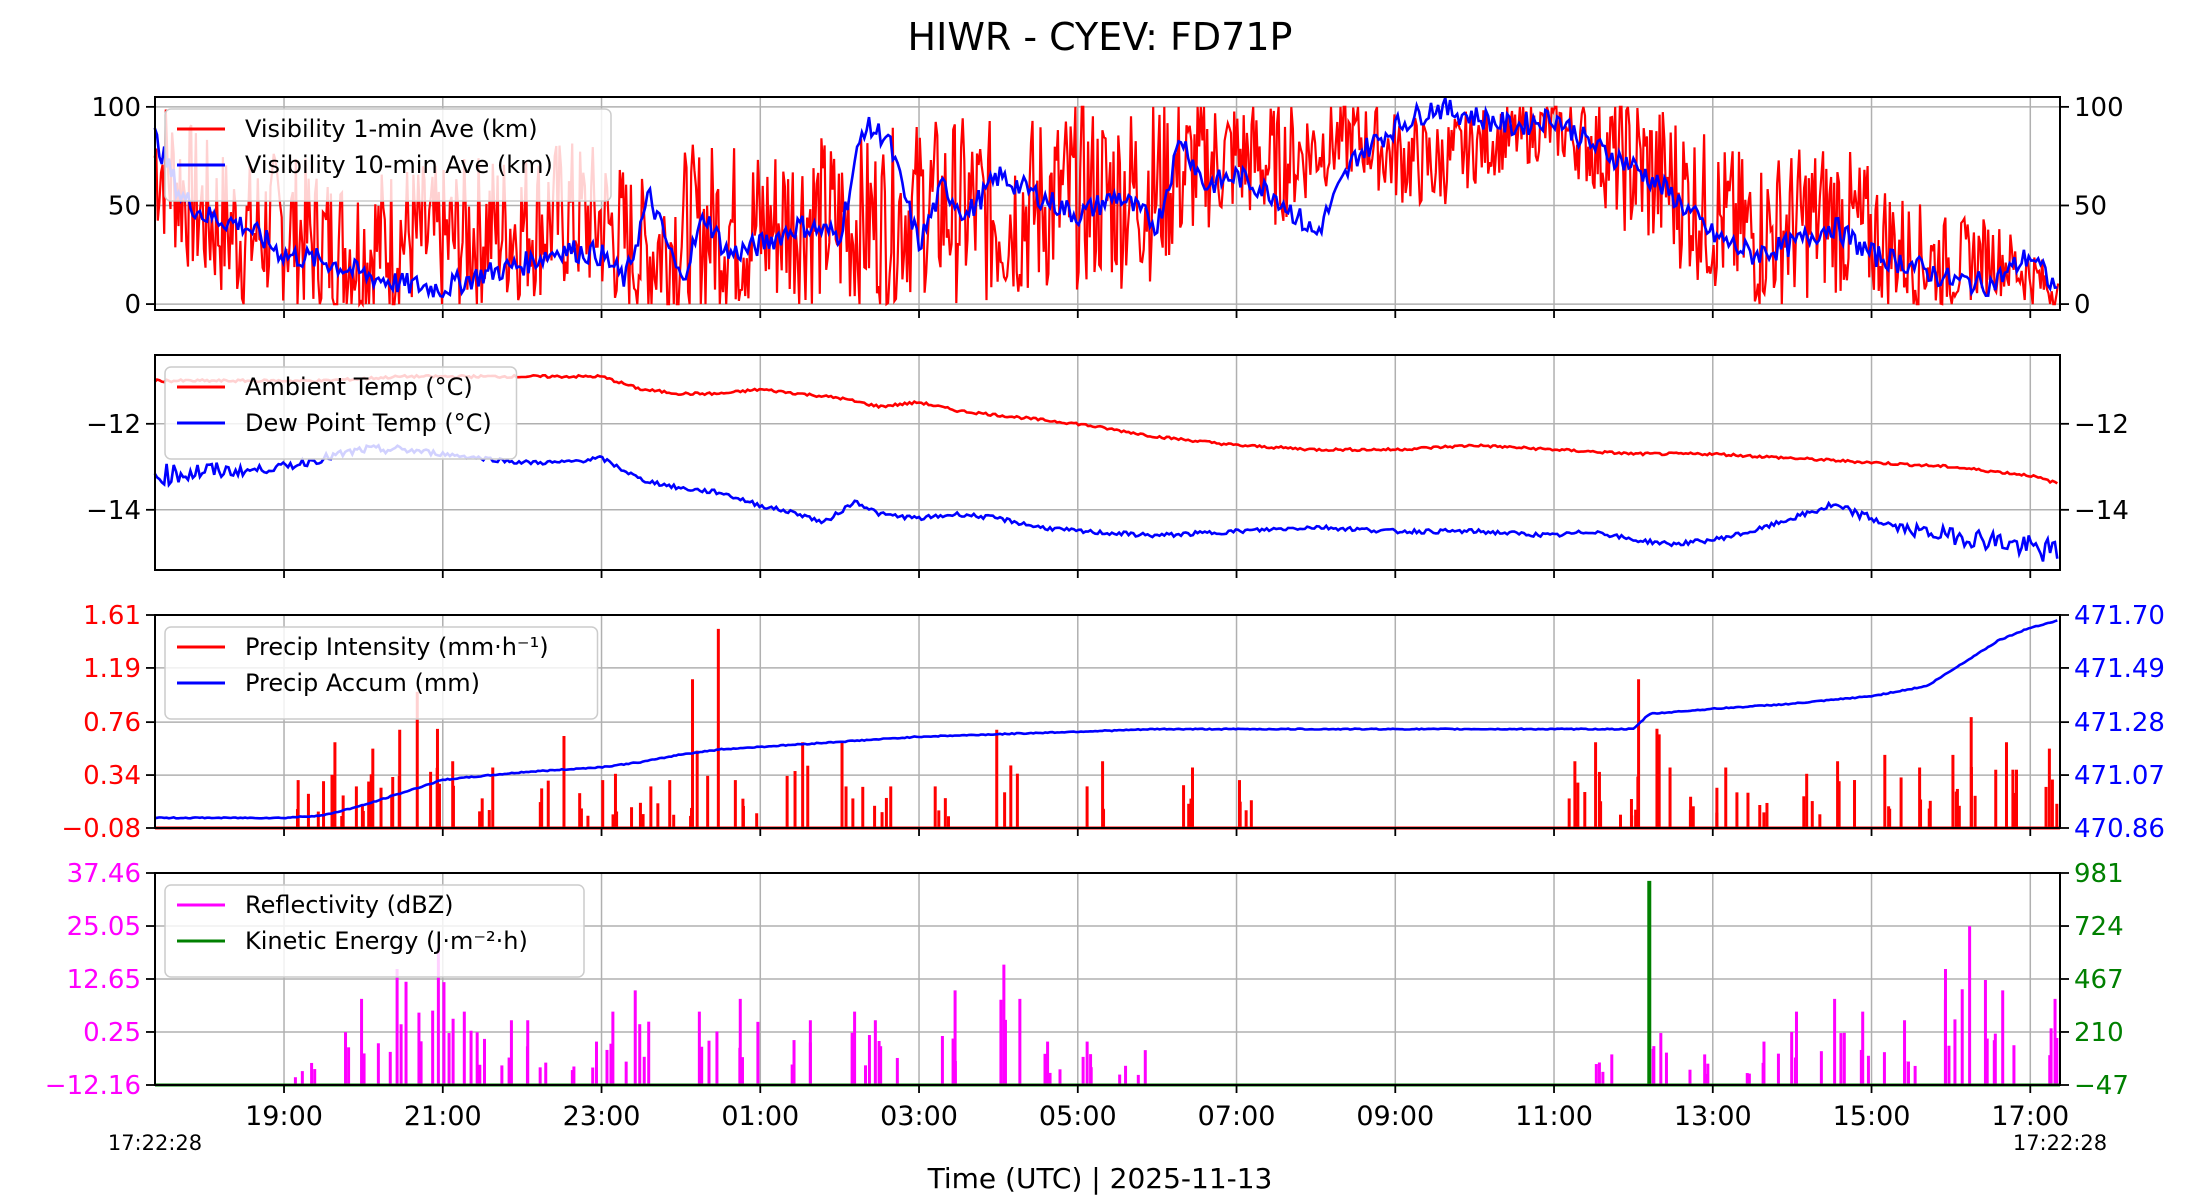 This screenshot has height=1204, width=2200. I want to click on legend-label: Ambient Temp (°C), so click(359, 387).